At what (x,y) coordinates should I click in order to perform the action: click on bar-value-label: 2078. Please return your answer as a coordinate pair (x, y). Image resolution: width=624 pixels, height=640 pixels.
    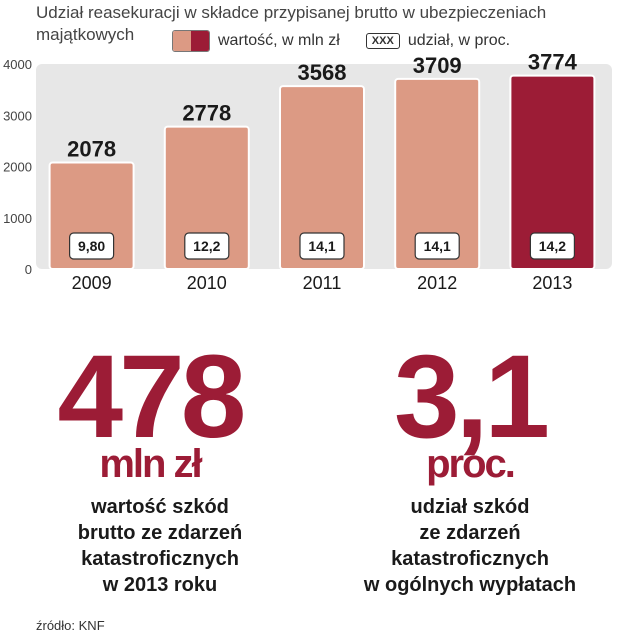
    Looking at the image, I should click on (91, 149).